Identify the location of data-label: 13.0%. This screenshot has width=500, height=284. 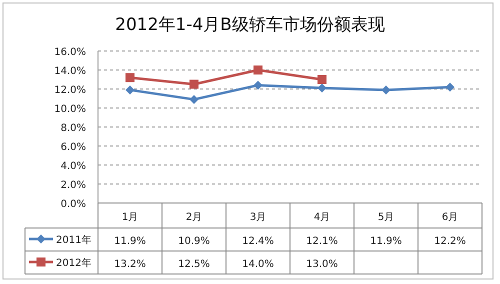
(322, 264).